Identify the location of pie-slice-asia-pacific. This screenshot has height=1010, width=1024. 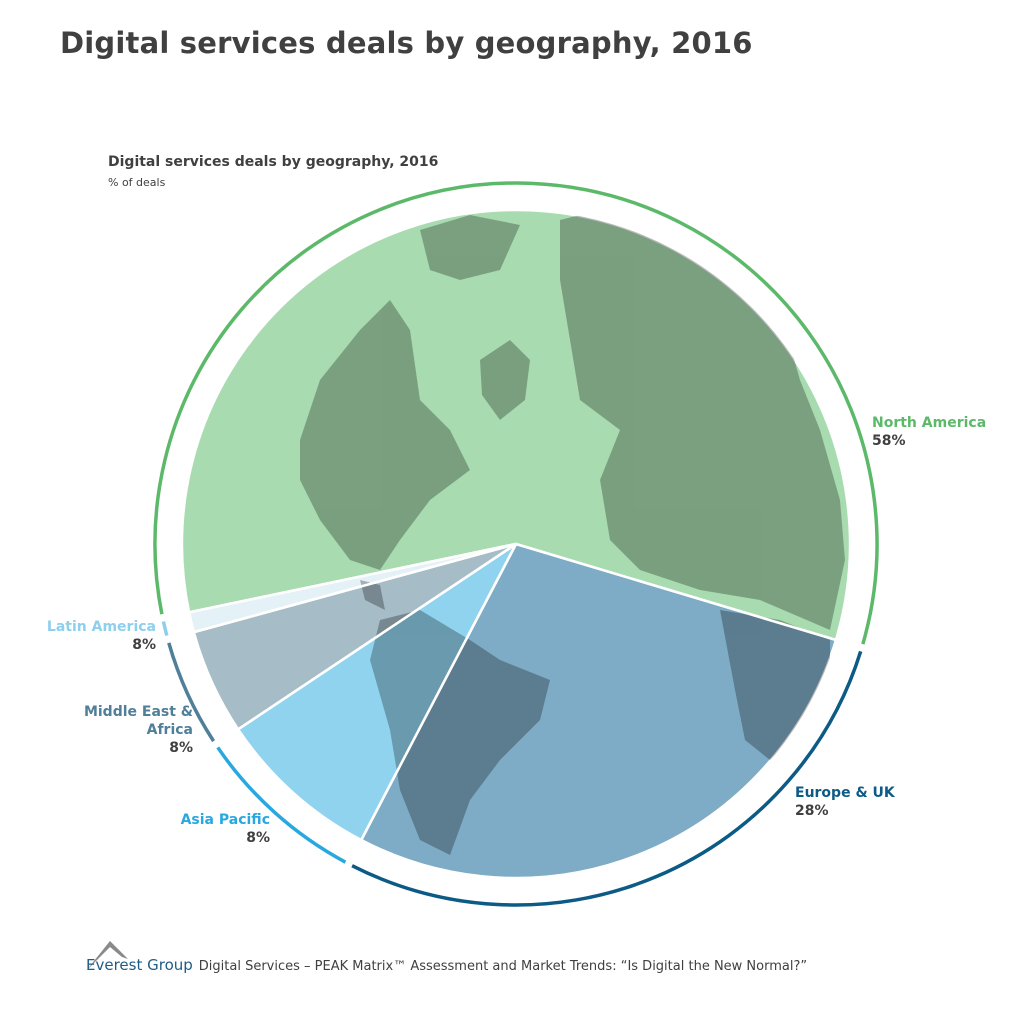
(377, 692).